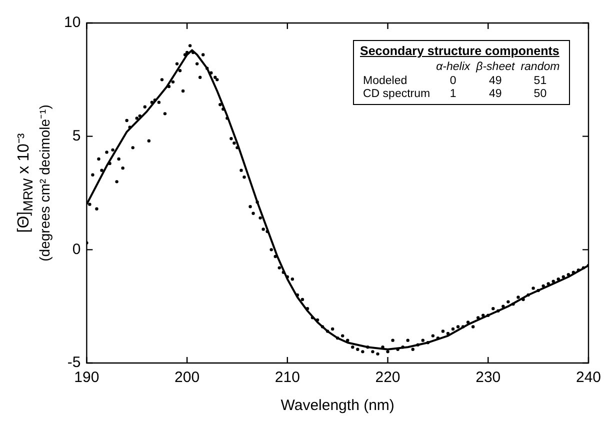 The height and width of the screenshot is (427, 615). Describe the element at coordinates (87, 377) in the screenshot. I see `x-tick-label: 190` at that location.